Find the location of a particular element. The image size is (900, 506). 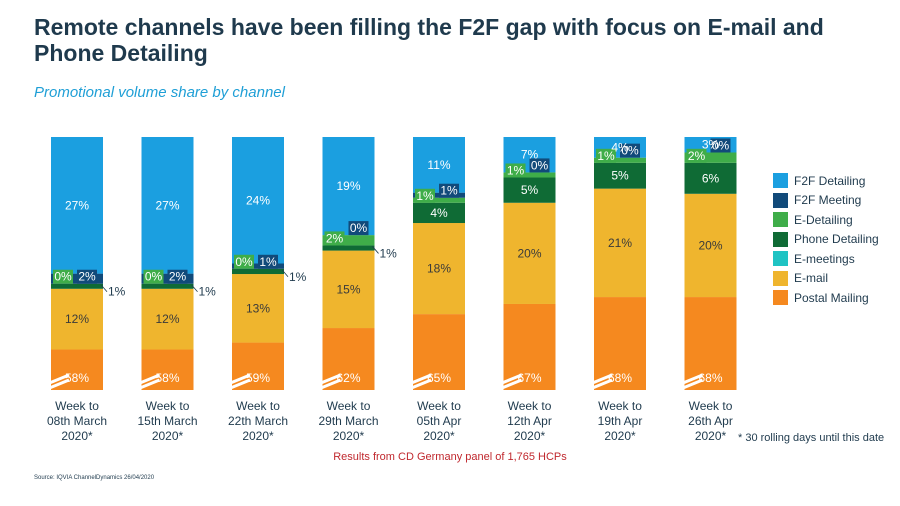

legend-item-f2f-detailing: F2F Detailing is located at coordinates (826, 181).